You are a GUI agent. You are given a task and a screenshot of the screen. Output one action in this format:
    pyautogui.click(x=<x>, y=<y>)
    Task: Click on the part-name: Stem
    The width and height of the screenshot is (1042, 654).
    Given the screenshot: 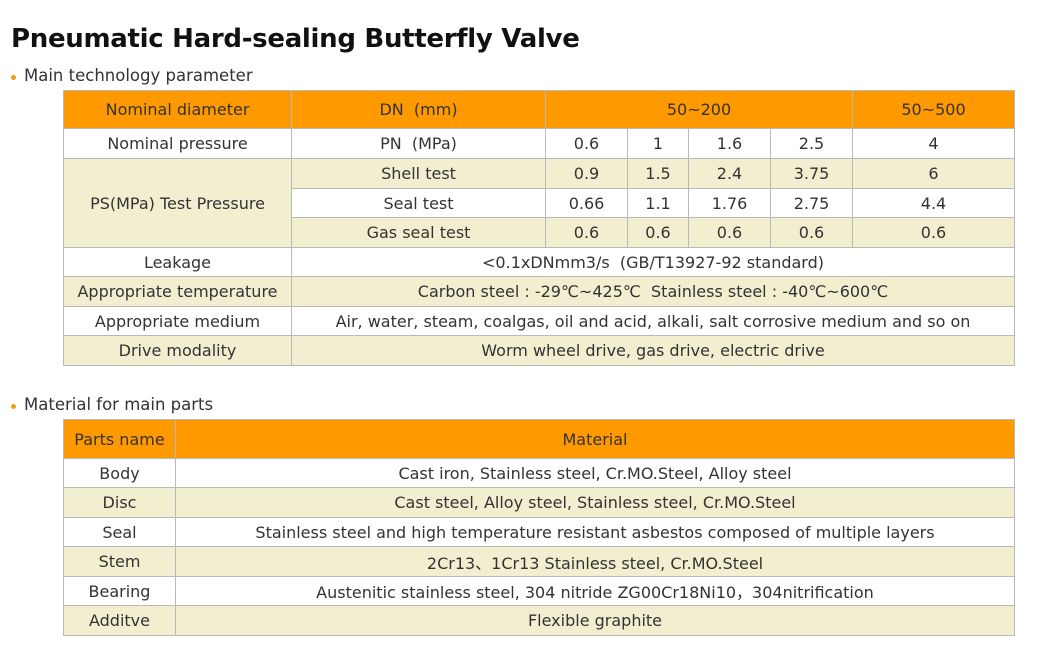 What is the action you would take?
    pyautogui.click(x=119, y=561)
    